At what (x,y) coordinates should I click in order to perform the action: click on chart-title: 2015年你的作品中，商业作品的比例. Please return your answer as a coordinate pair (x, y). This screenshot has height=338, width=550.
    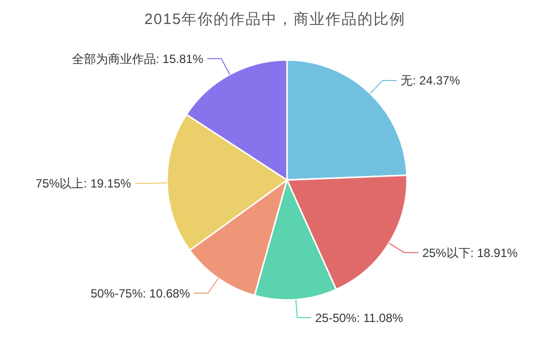
    Looking at the image, I should click on (275, 19).